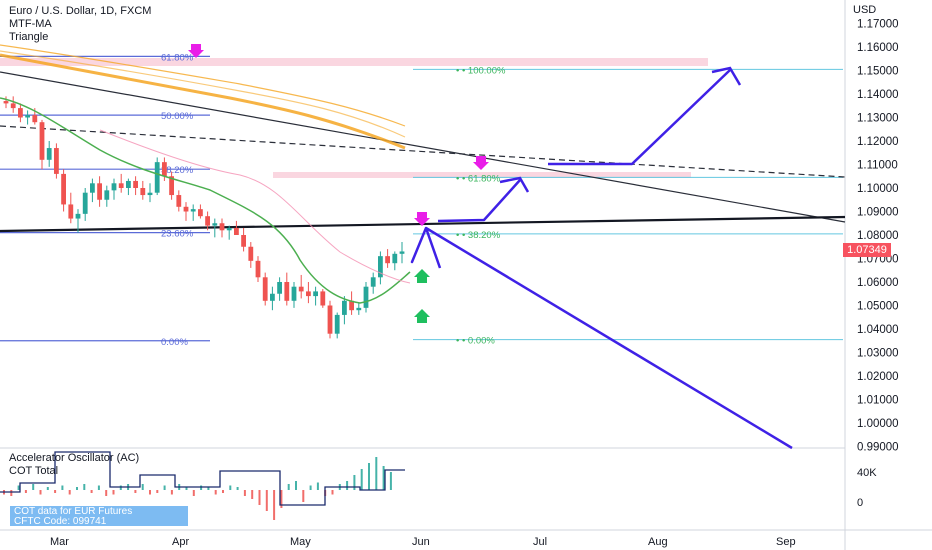 This screenshot has width=932, height=550. I want to click on cot-info-line1: COT data for EUR Futures, so click(73, 511).